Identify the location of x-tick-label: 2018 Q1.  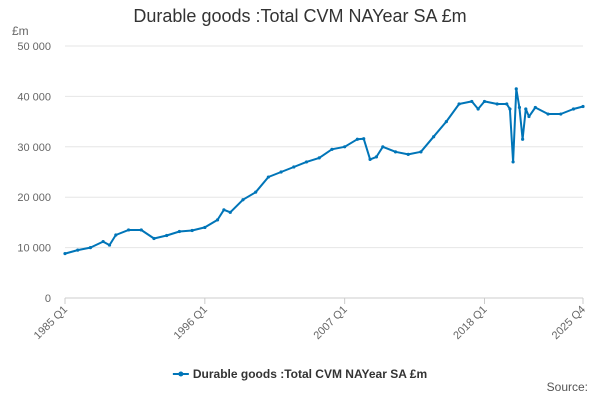
(470, 323).